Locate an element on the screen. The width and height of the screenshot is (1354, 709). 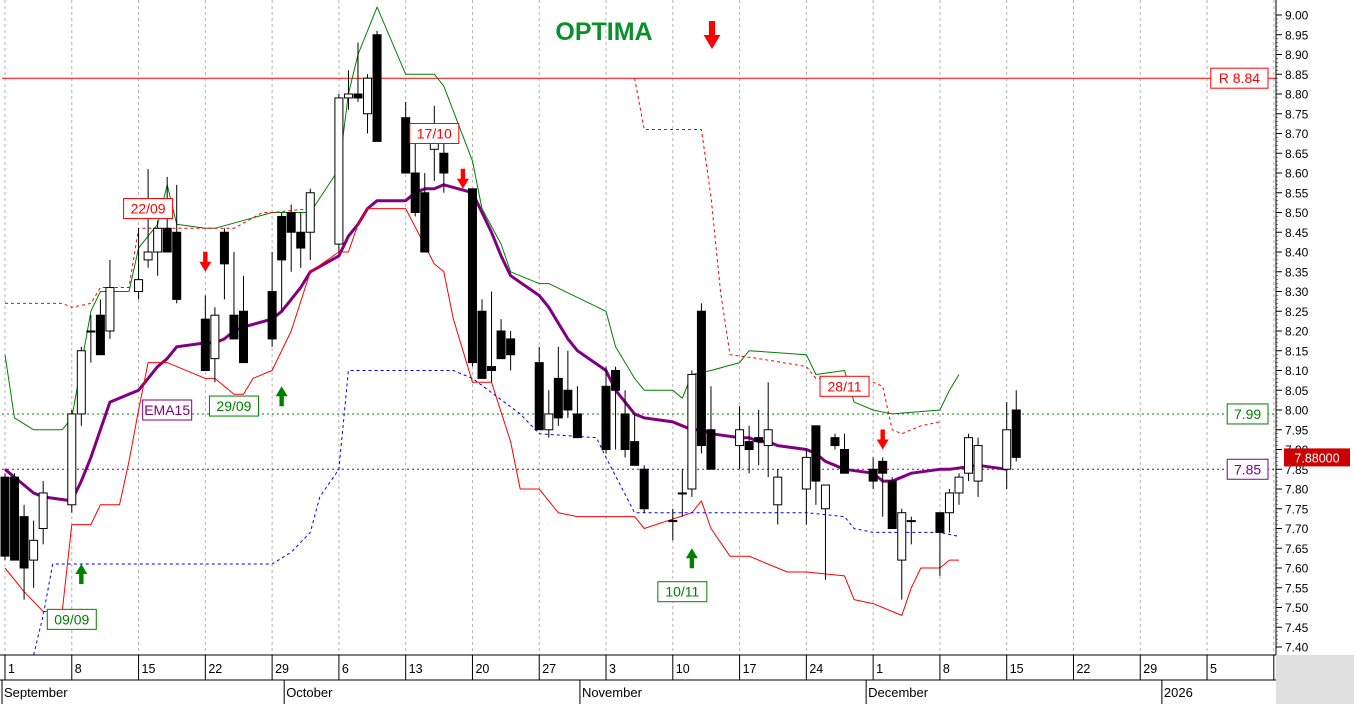
y-tick-label: 8.95 is located at coordinates (1297, 35).